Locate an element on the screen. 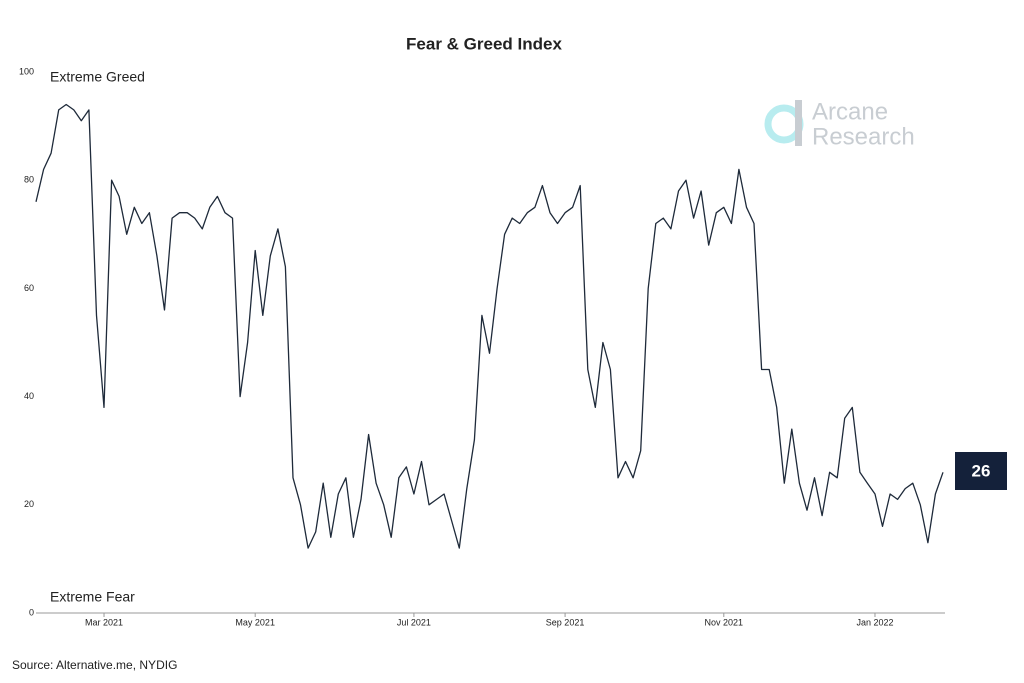  watermark: Arcane Research is located at coordinates (839, 124).